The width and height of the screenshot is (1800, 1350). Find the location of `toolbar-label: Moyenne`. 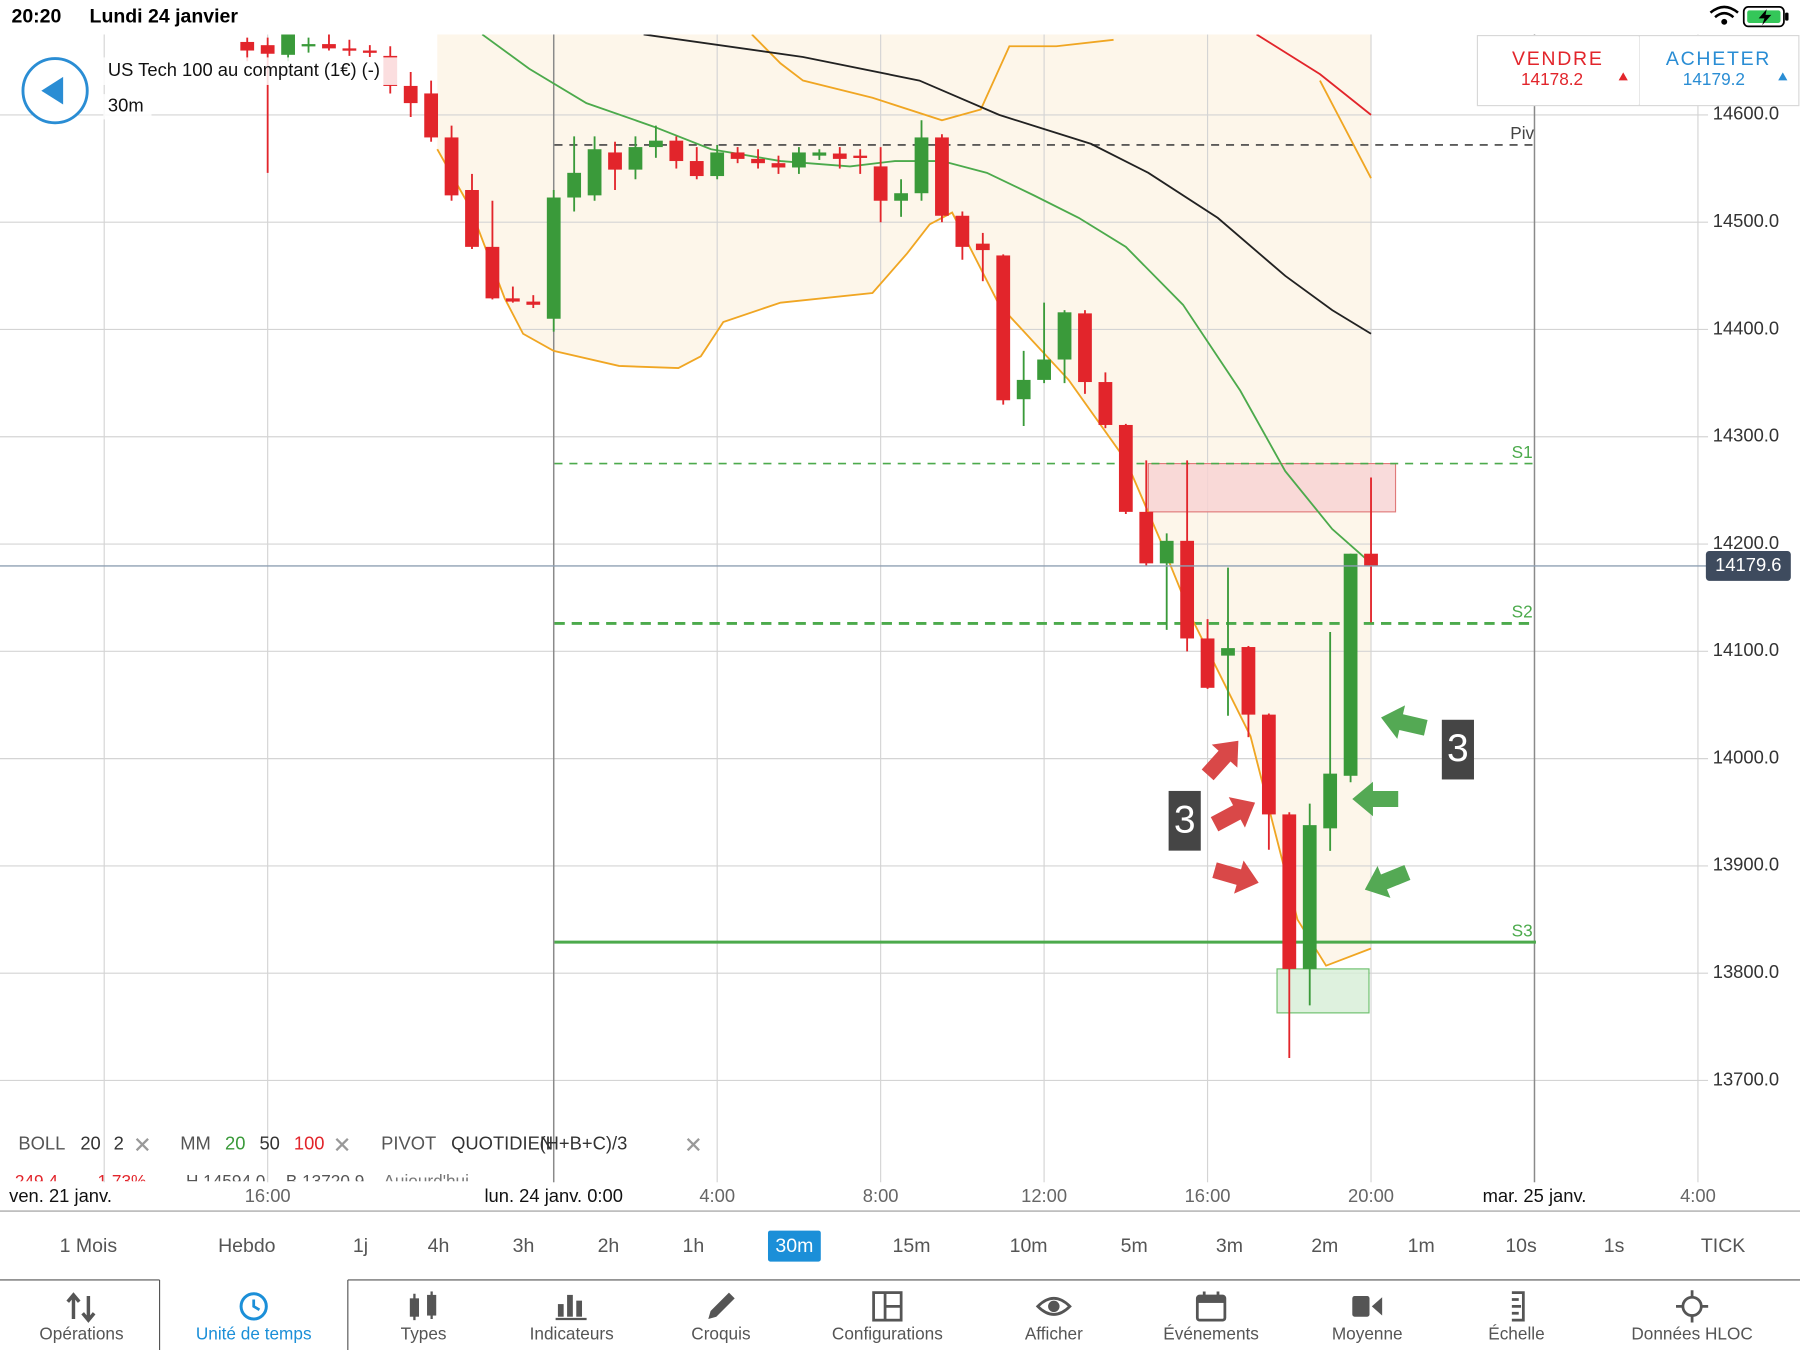

toolbar-label: Moyenne is located at coordinates (1367, 1334).